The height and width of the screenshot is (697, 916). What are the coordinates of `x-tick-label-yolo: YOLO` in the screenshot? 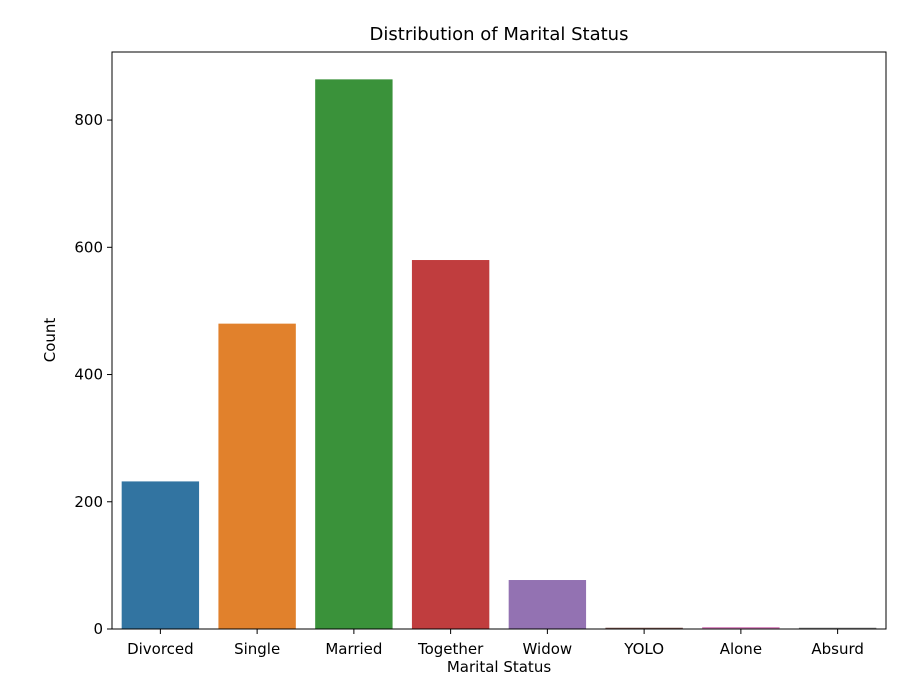 It's located at (643, 649).